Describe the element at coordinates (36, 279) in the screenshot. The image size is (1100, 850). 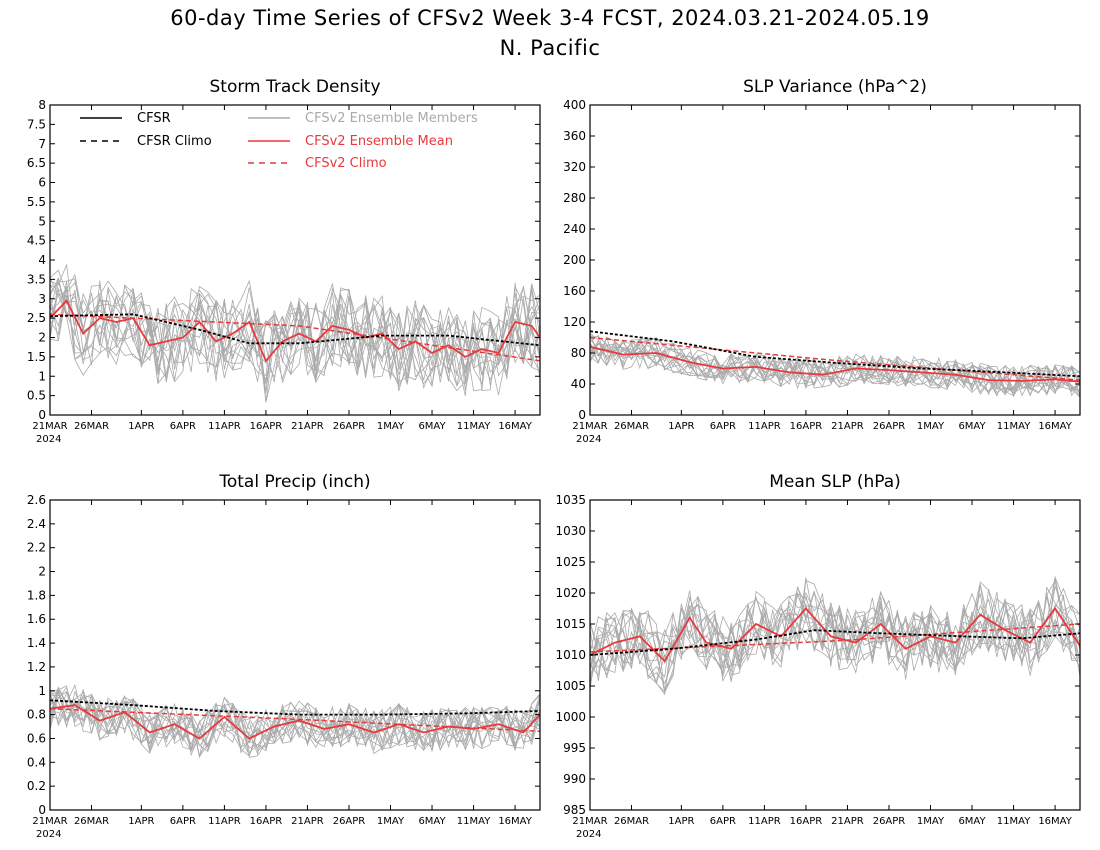
I see `y-tick-label: 3.5` at that location.